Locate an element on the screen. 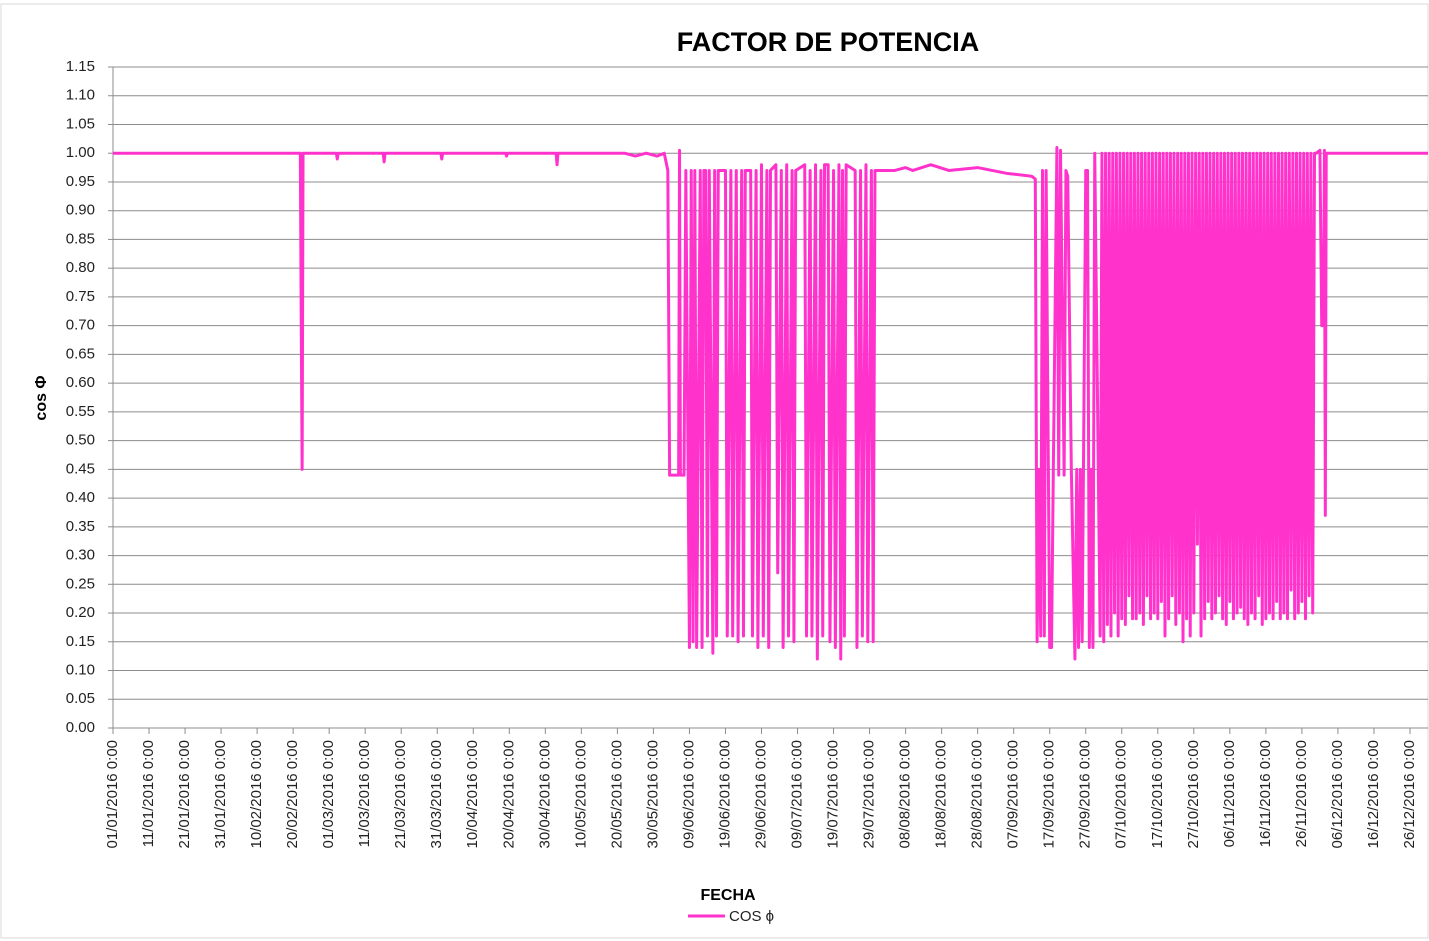 The image size is (1429, 941). y-tick-label: 0.60 is located at coordinates (80, 382).